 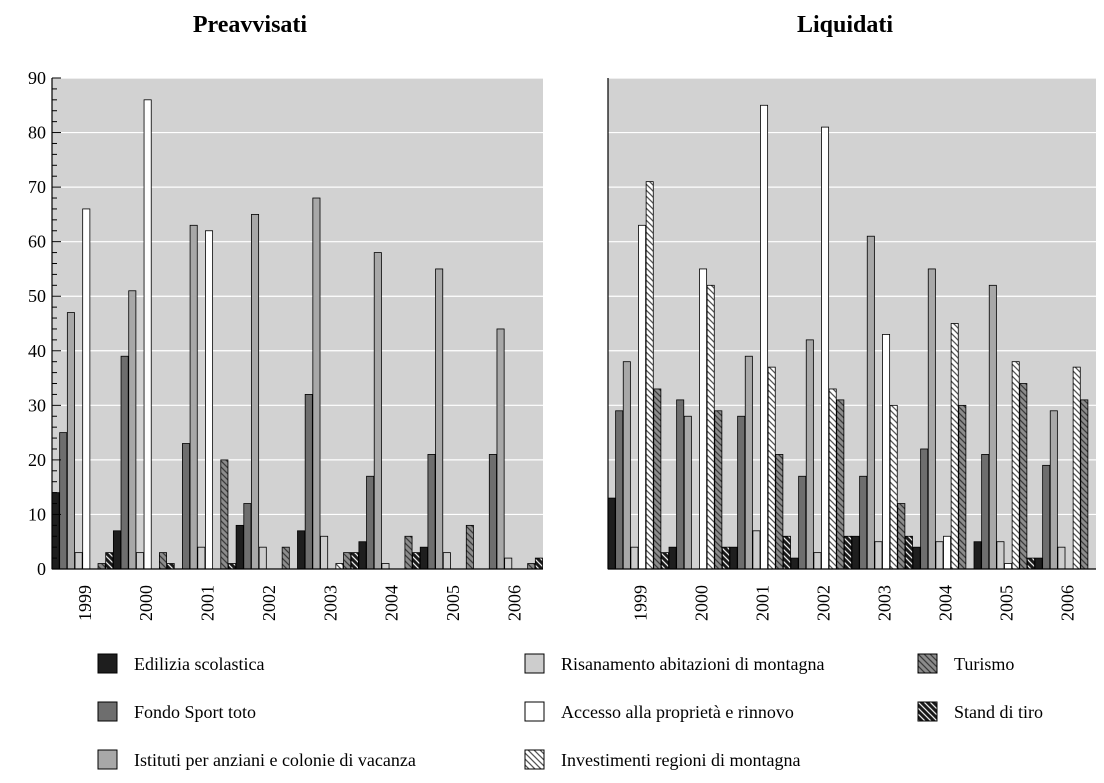 I want to click on legend-label: Fondo Sport toto, so click(x=195, y=712).